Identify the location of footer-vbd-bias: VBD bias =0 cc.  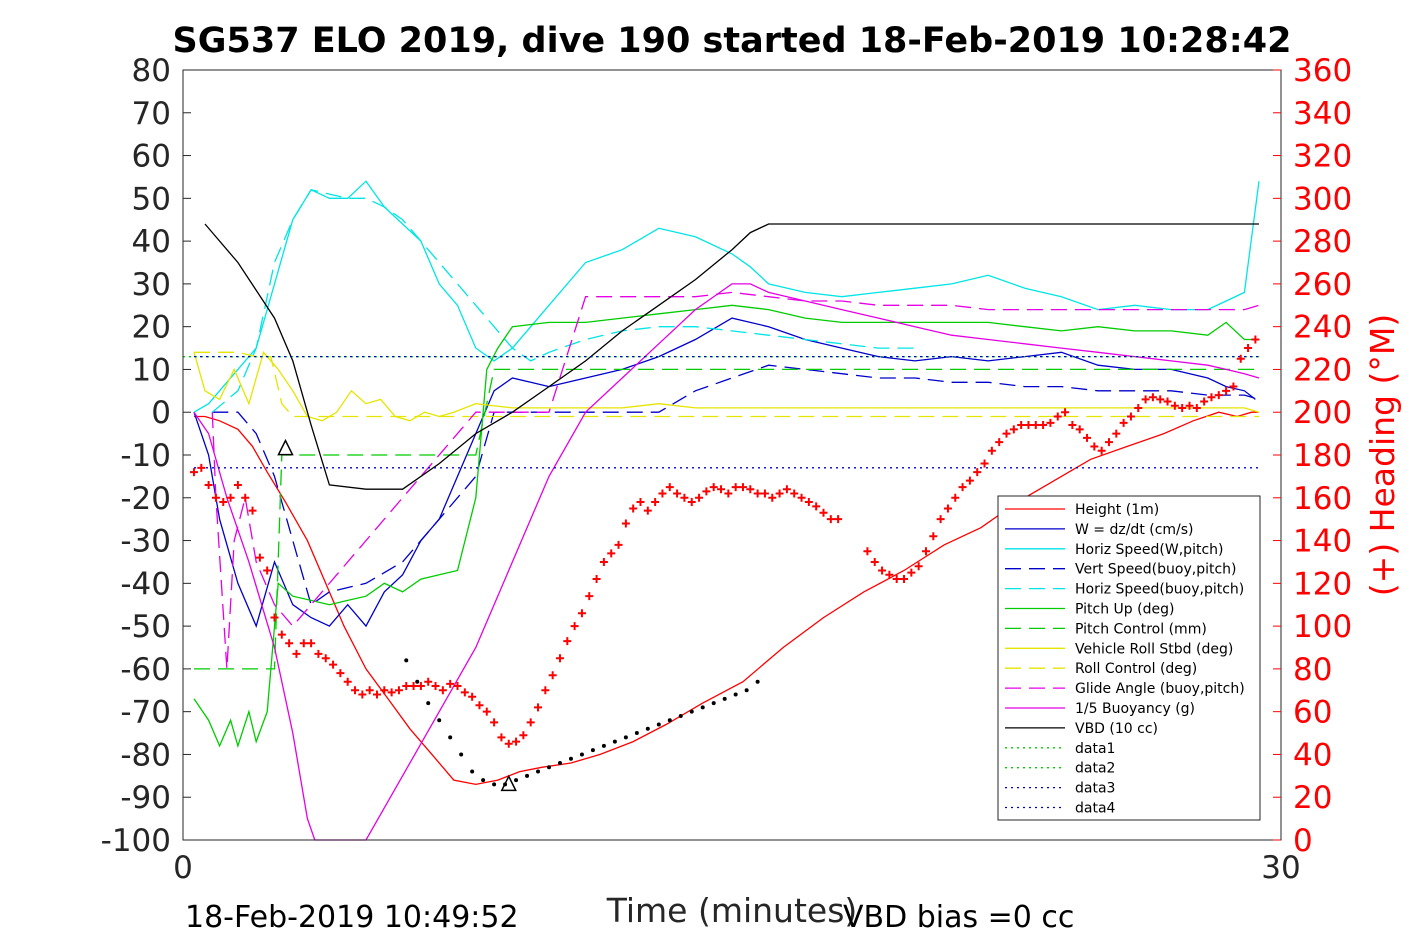
(958, 917).